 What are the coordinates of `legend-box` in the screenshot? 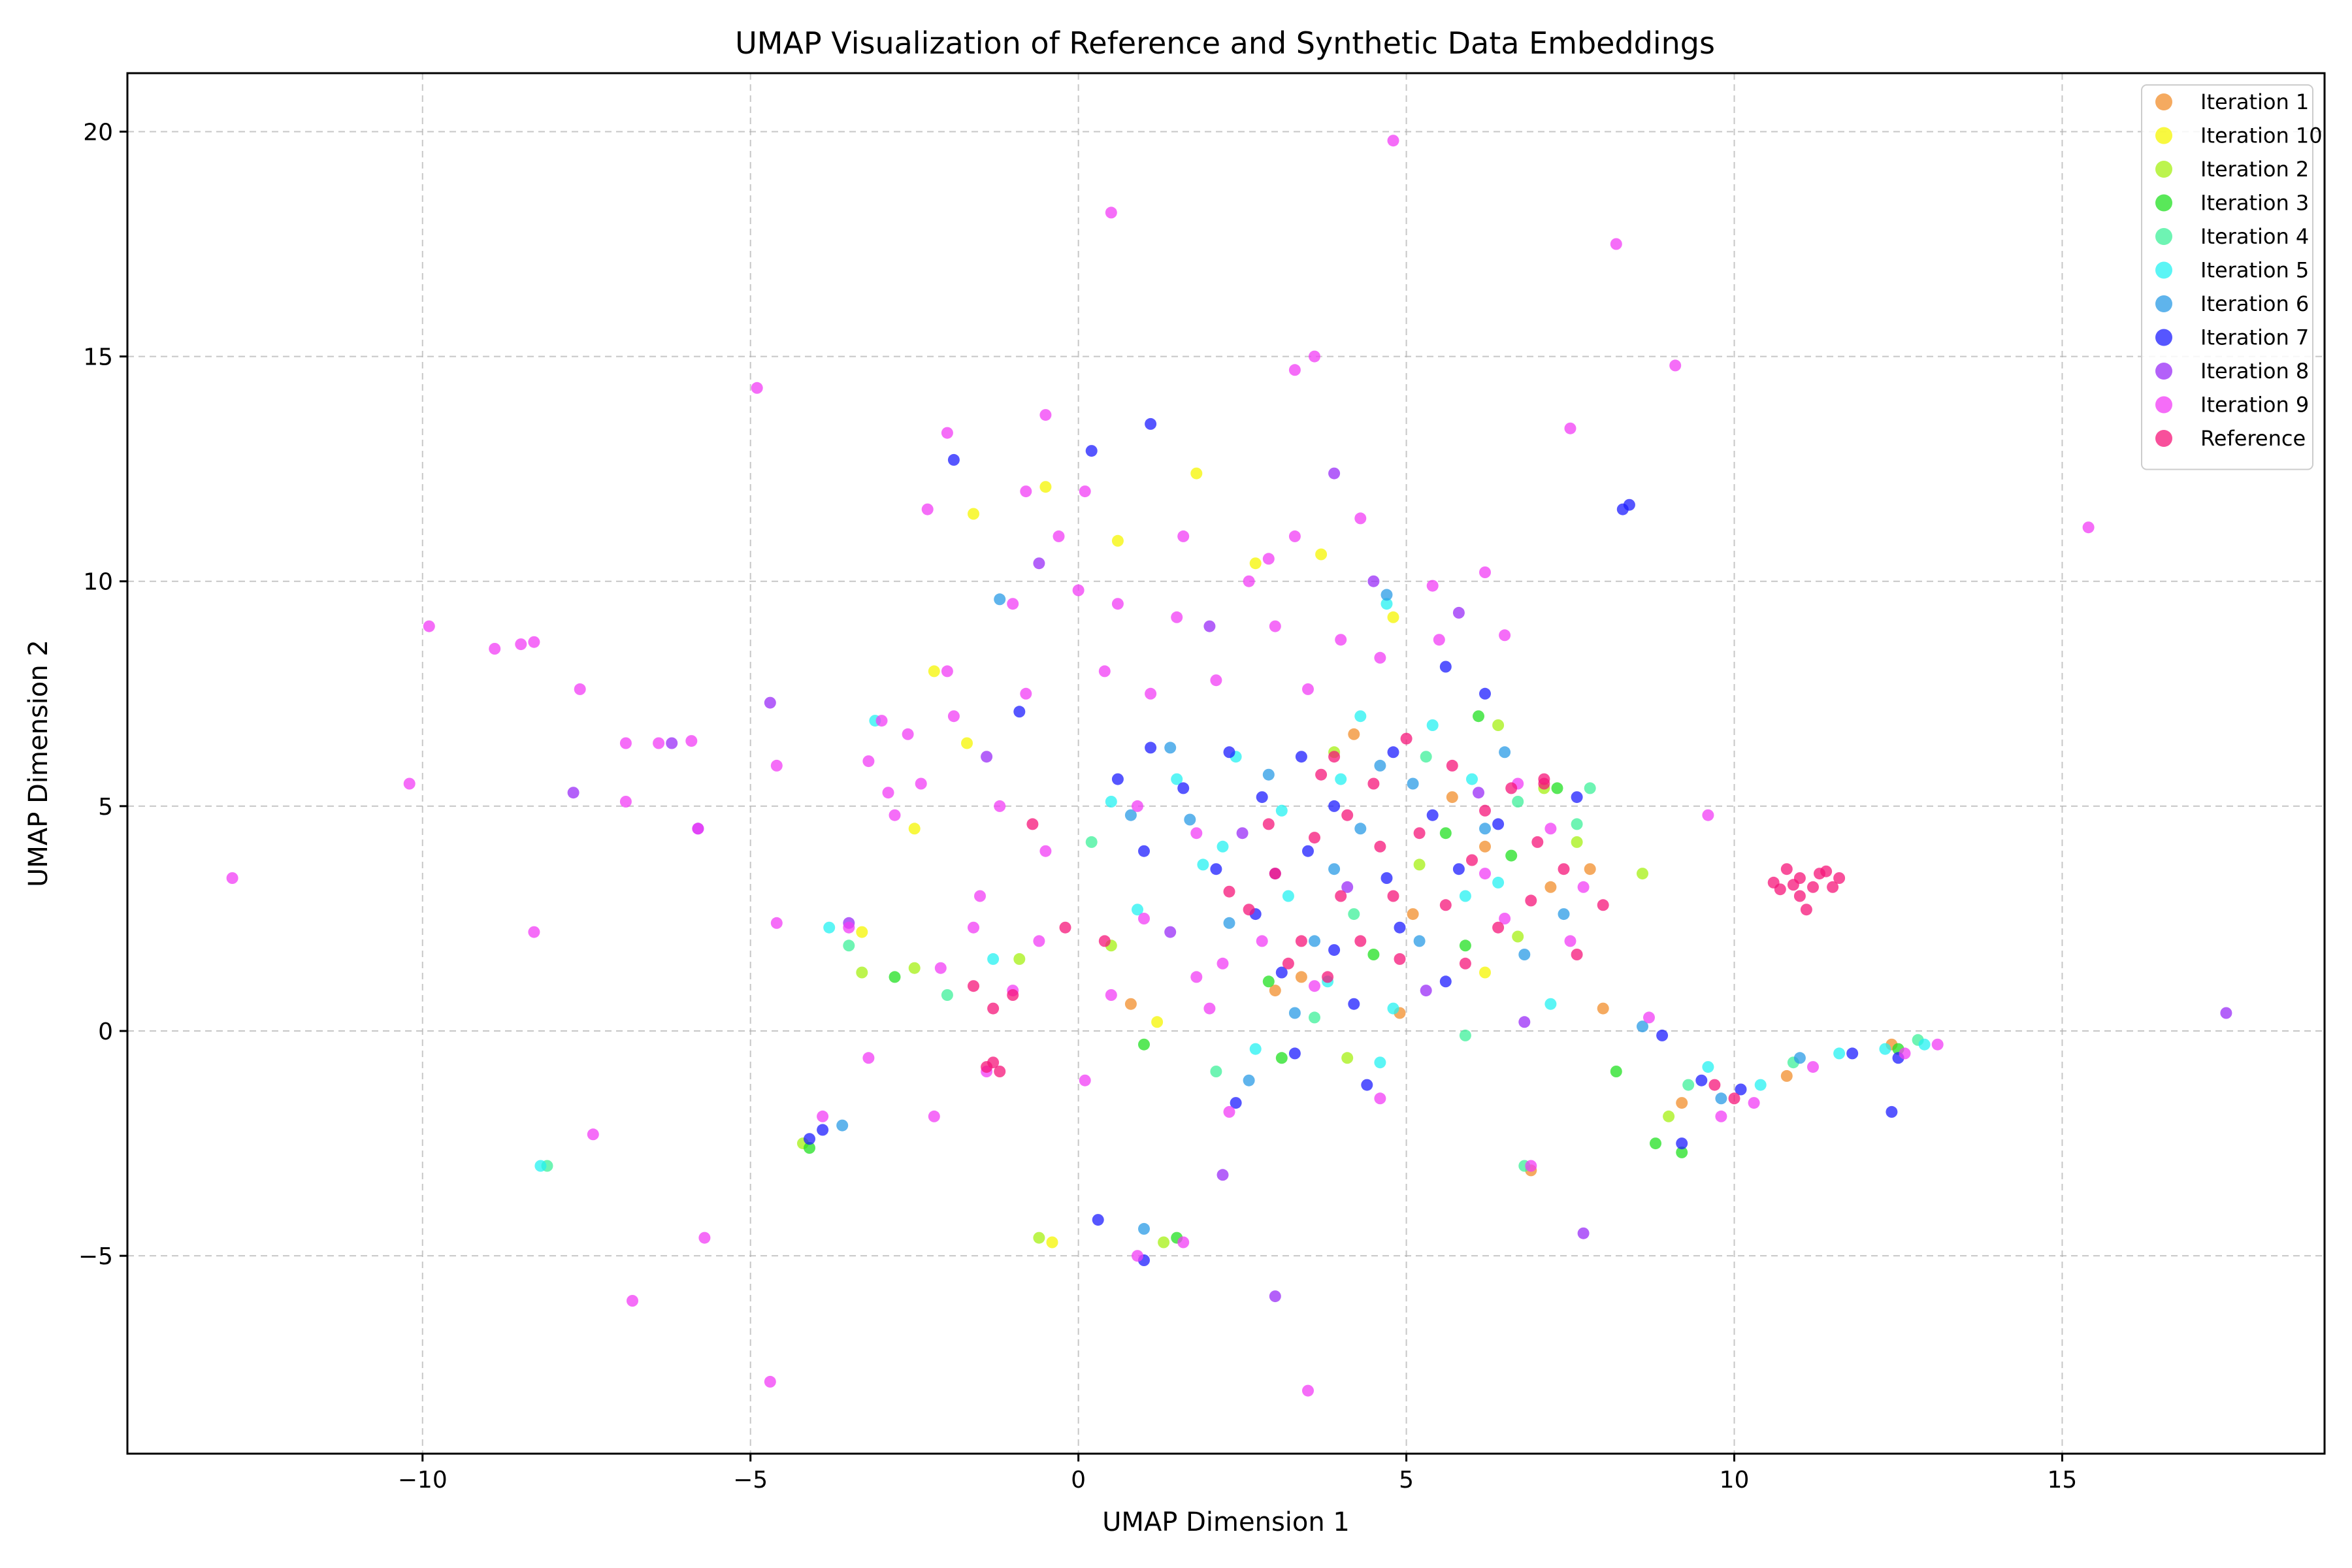 It's located at (2227, 277).